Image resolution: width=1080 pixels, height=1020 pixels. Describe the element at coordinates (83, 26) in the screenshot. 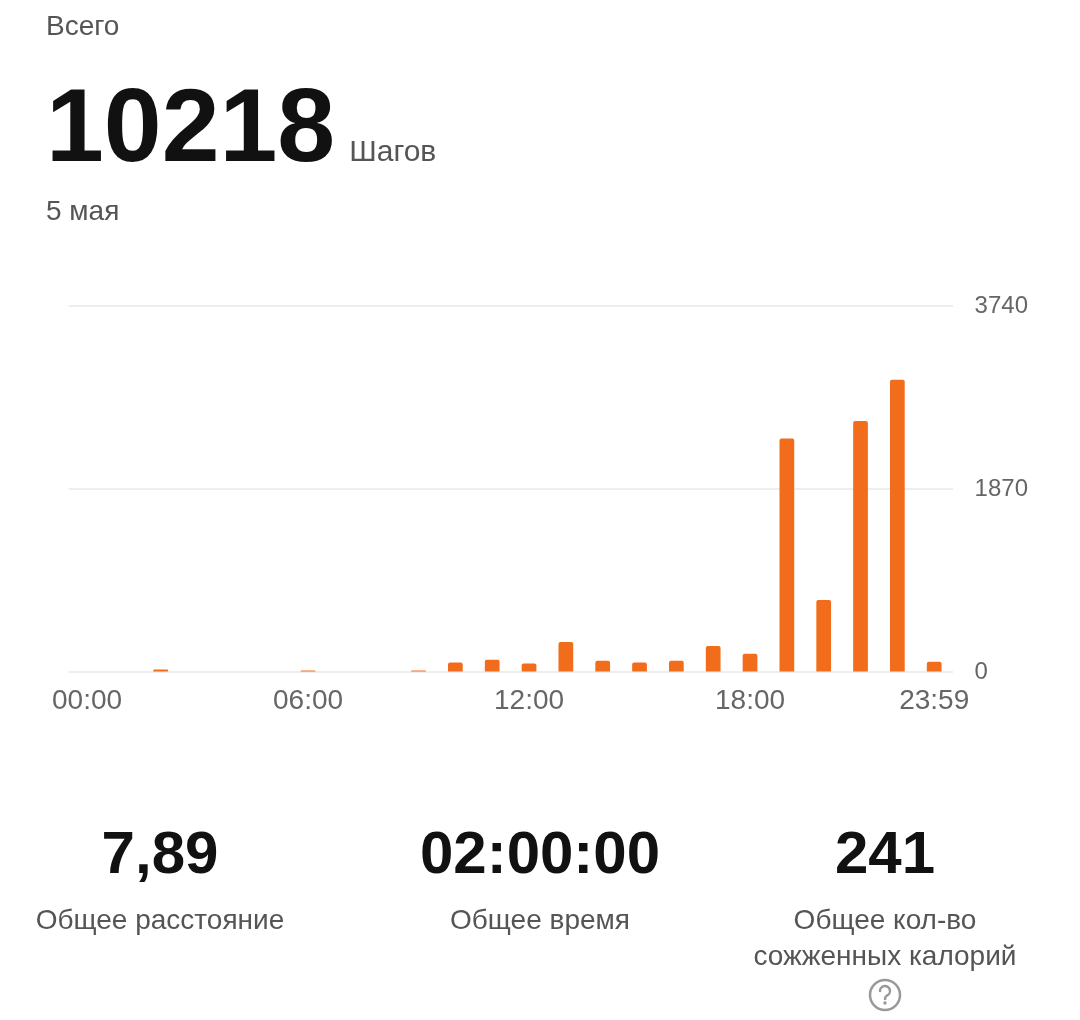

I see `chart-title: Всего` at that location.